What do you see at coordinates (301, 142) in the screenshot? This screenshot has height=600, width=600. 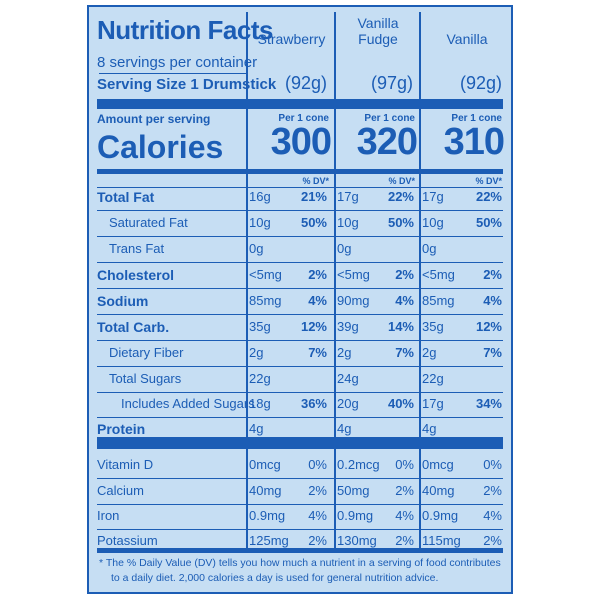 I see `calories-value-strawberry: 300` at bounding box center [301, 142].